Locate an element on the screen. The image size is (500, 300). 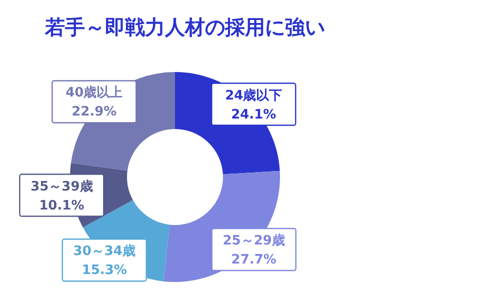
data-label: 27.7% is located at coordinates (253, 260).